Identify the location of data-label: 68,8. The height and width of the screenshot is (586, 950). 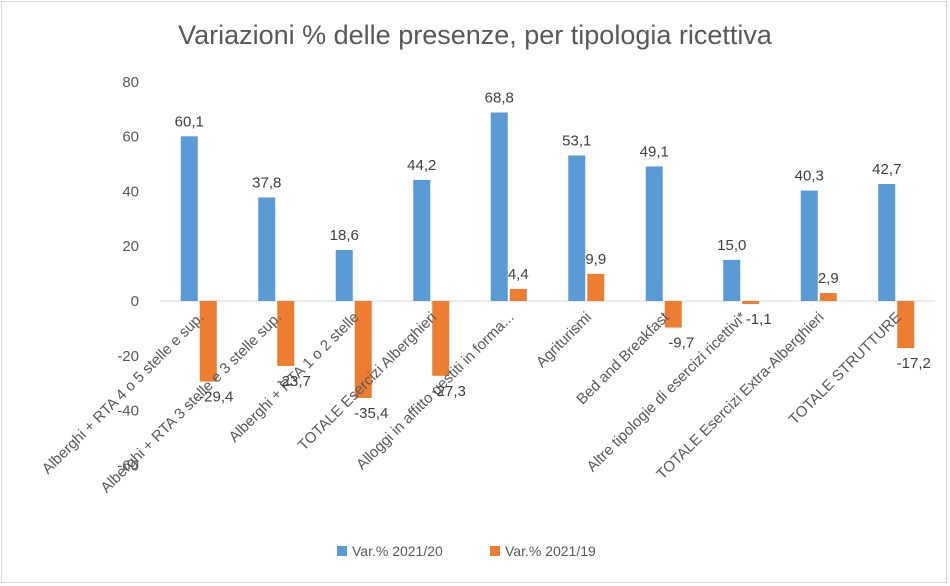
(499, 97).